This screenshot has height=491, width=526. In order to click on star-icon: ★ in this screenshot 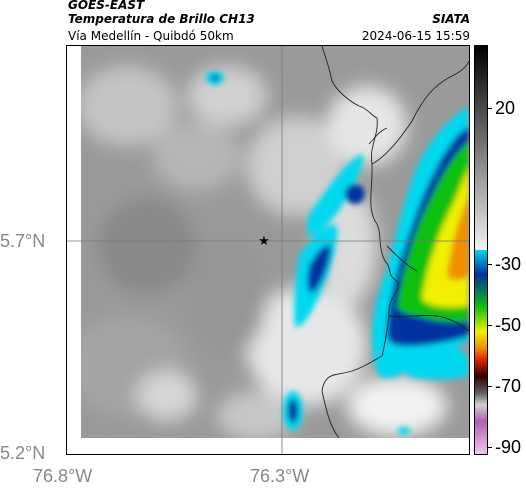, I will do `click(264, 241)`.